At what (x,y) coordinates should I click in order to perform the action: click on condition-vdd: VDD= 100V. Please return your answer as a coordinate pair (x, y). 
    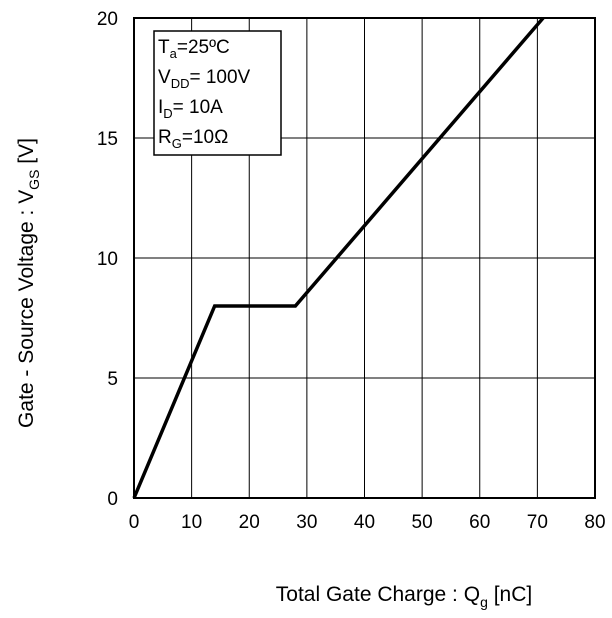
    Looking at the image, I should click on (204, 79).